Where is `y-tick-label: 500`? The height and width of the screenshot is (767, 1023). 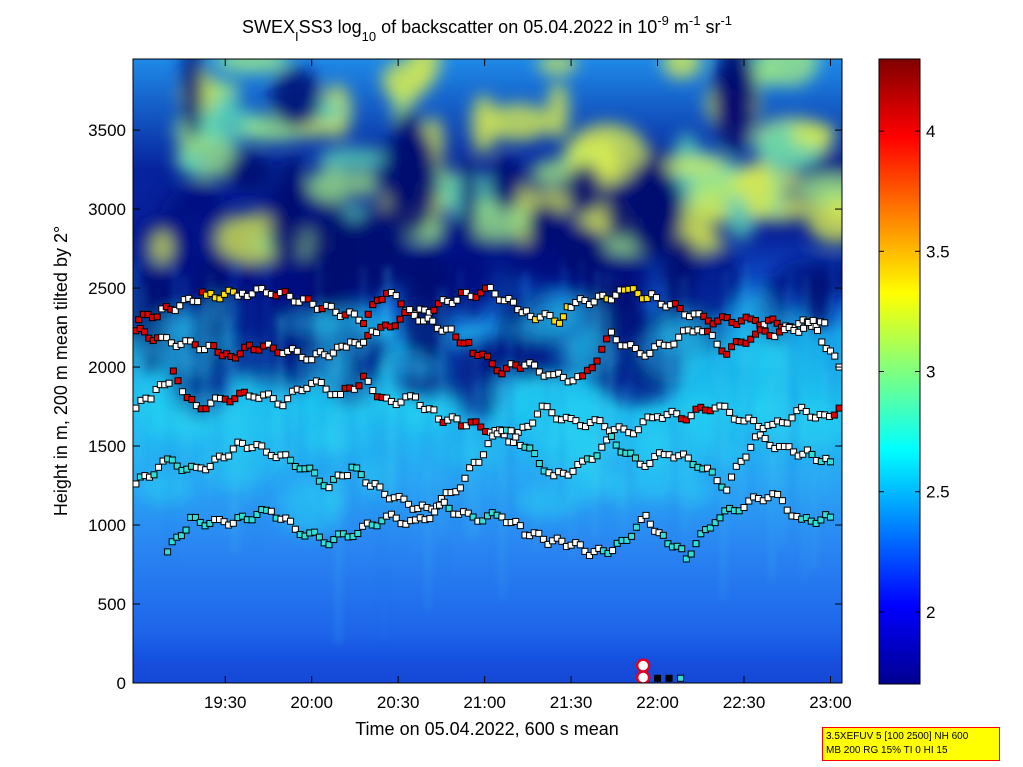
y-tick-label: 500 is located at coordinates (112, 604).